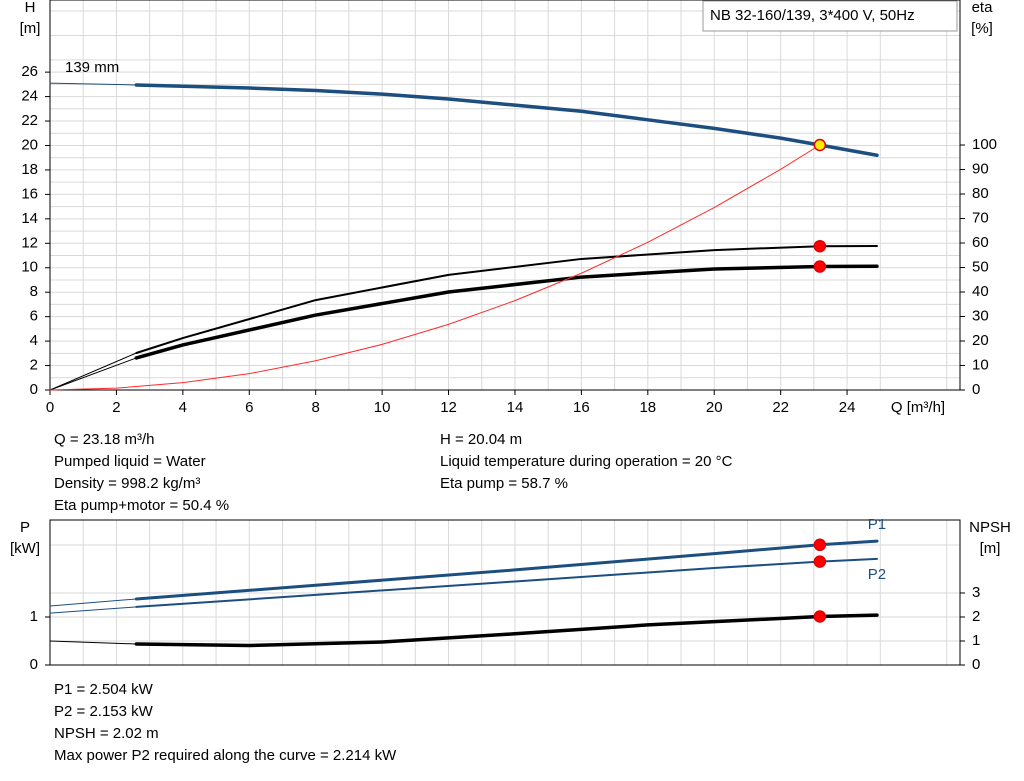 Image resolution: width=1024 pixels, height=781 pixels. What do you see at coordinates (106, 733) in the screenshot?
I see `info-text: NPSH = 2.02 m` at bounding box center [106, 733].